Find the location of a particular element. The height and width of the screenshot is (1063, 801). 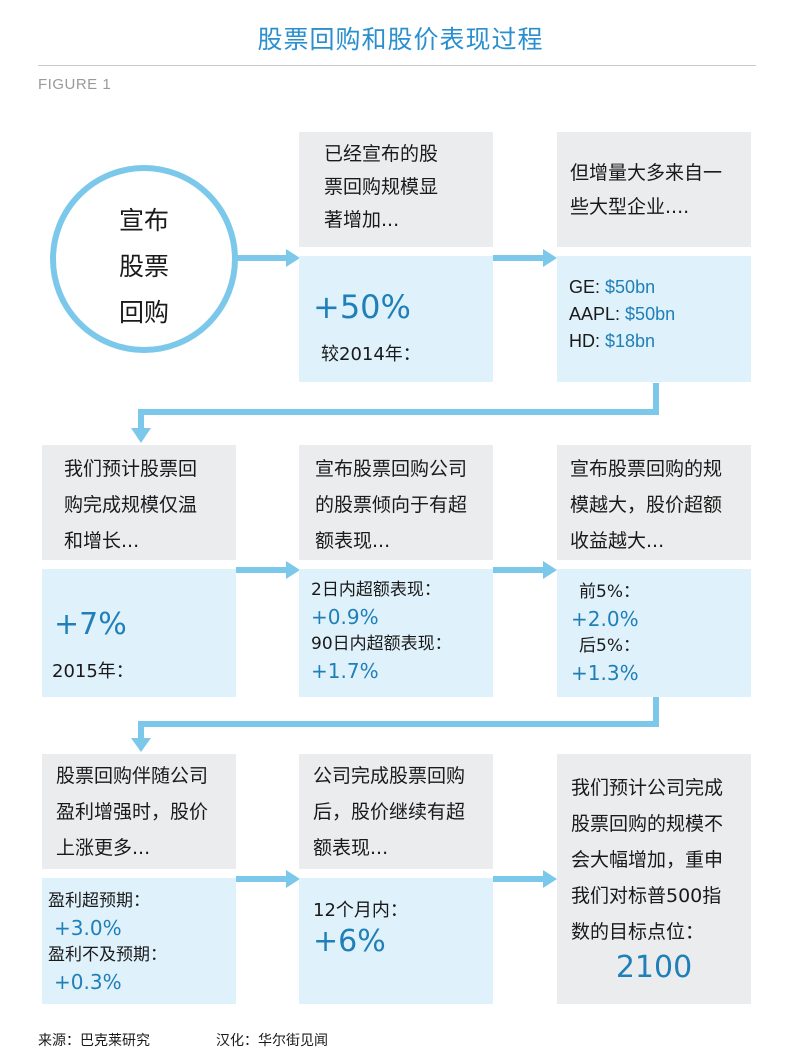

r2c2-top-line: 宣布股票回购公司 is located at coordinates (391, 469).